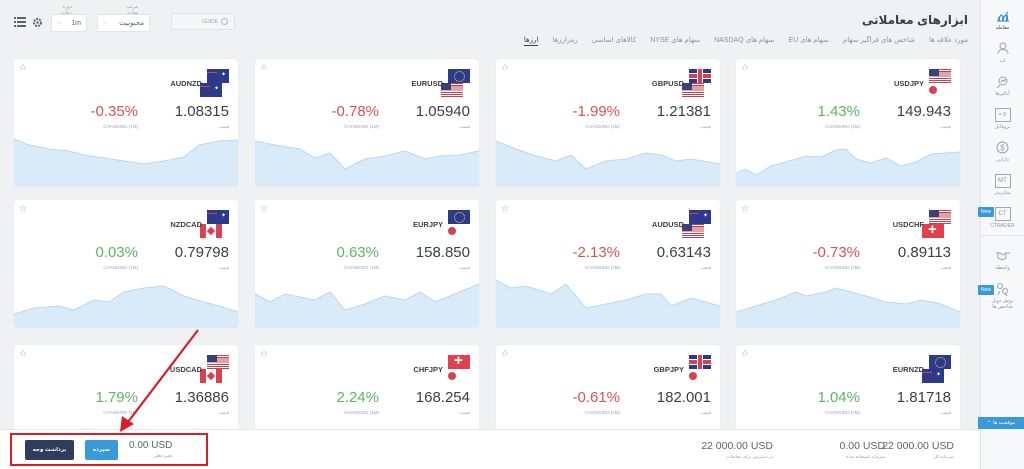  Describe the element at coordinates (101, 450) in the screenshot. I see `deposit-button: سپرده` at that location.